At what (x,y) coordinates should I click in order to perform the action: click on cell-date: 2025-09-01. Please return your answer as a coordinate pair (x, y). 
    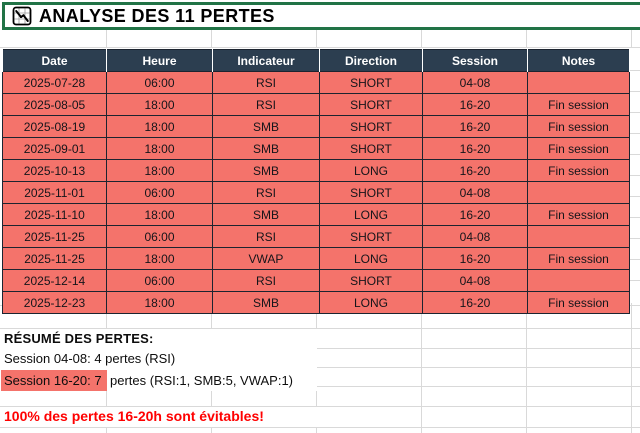
    Looking at the image, I should click on (54, 148).